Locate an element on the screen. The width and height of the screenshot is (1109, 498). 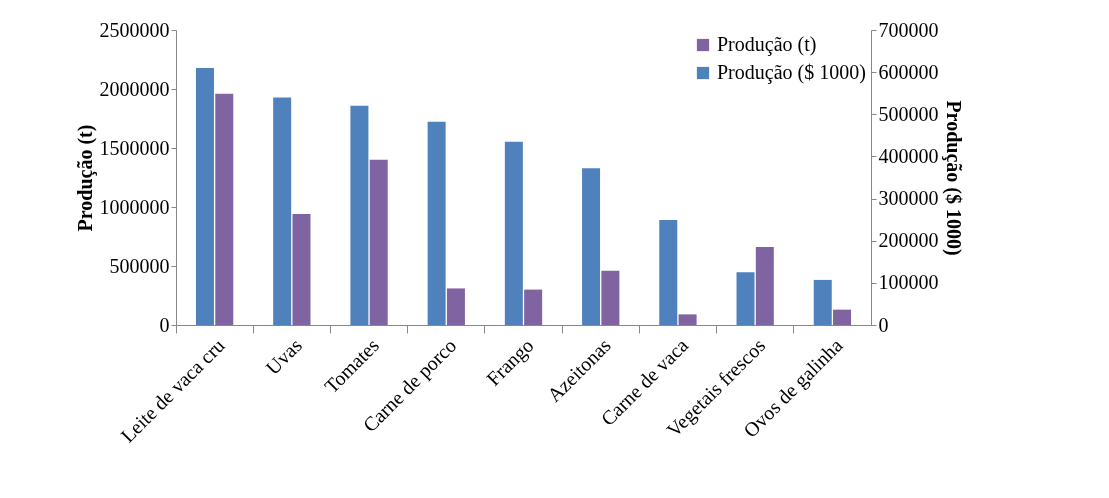
y-tick-label: 2000000 is located at coordinates (134, 88).